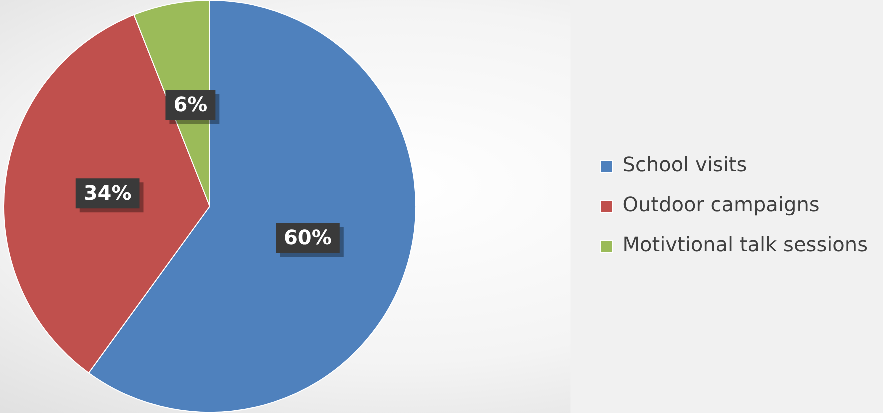  Describe the element at coordinates (108, 192) in the screenshot. I see `data-label: 34%` at that location.